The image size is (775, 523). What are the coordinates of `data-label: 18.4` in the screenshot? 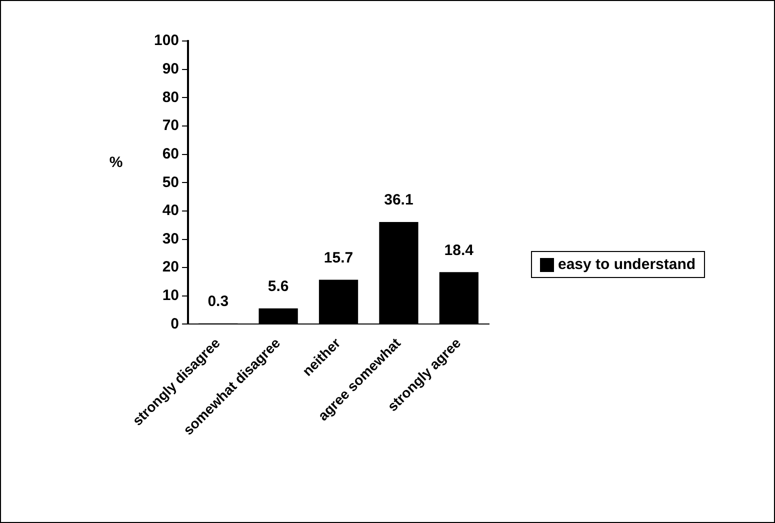 It's located at (459, 250).